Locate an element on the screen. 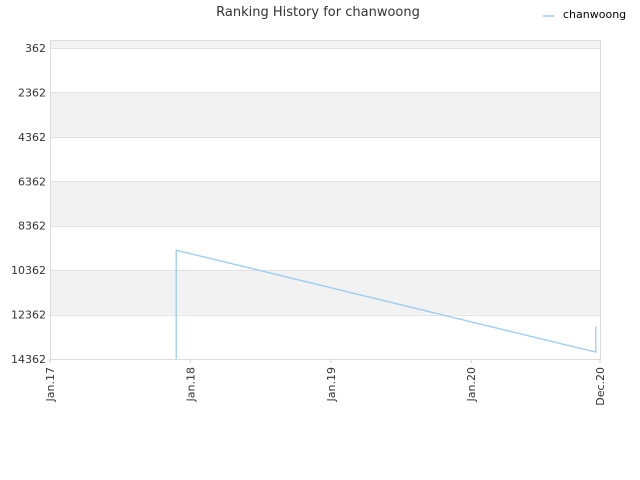  x-tick-label: Jan.20 is located at coordinates (471, 384).